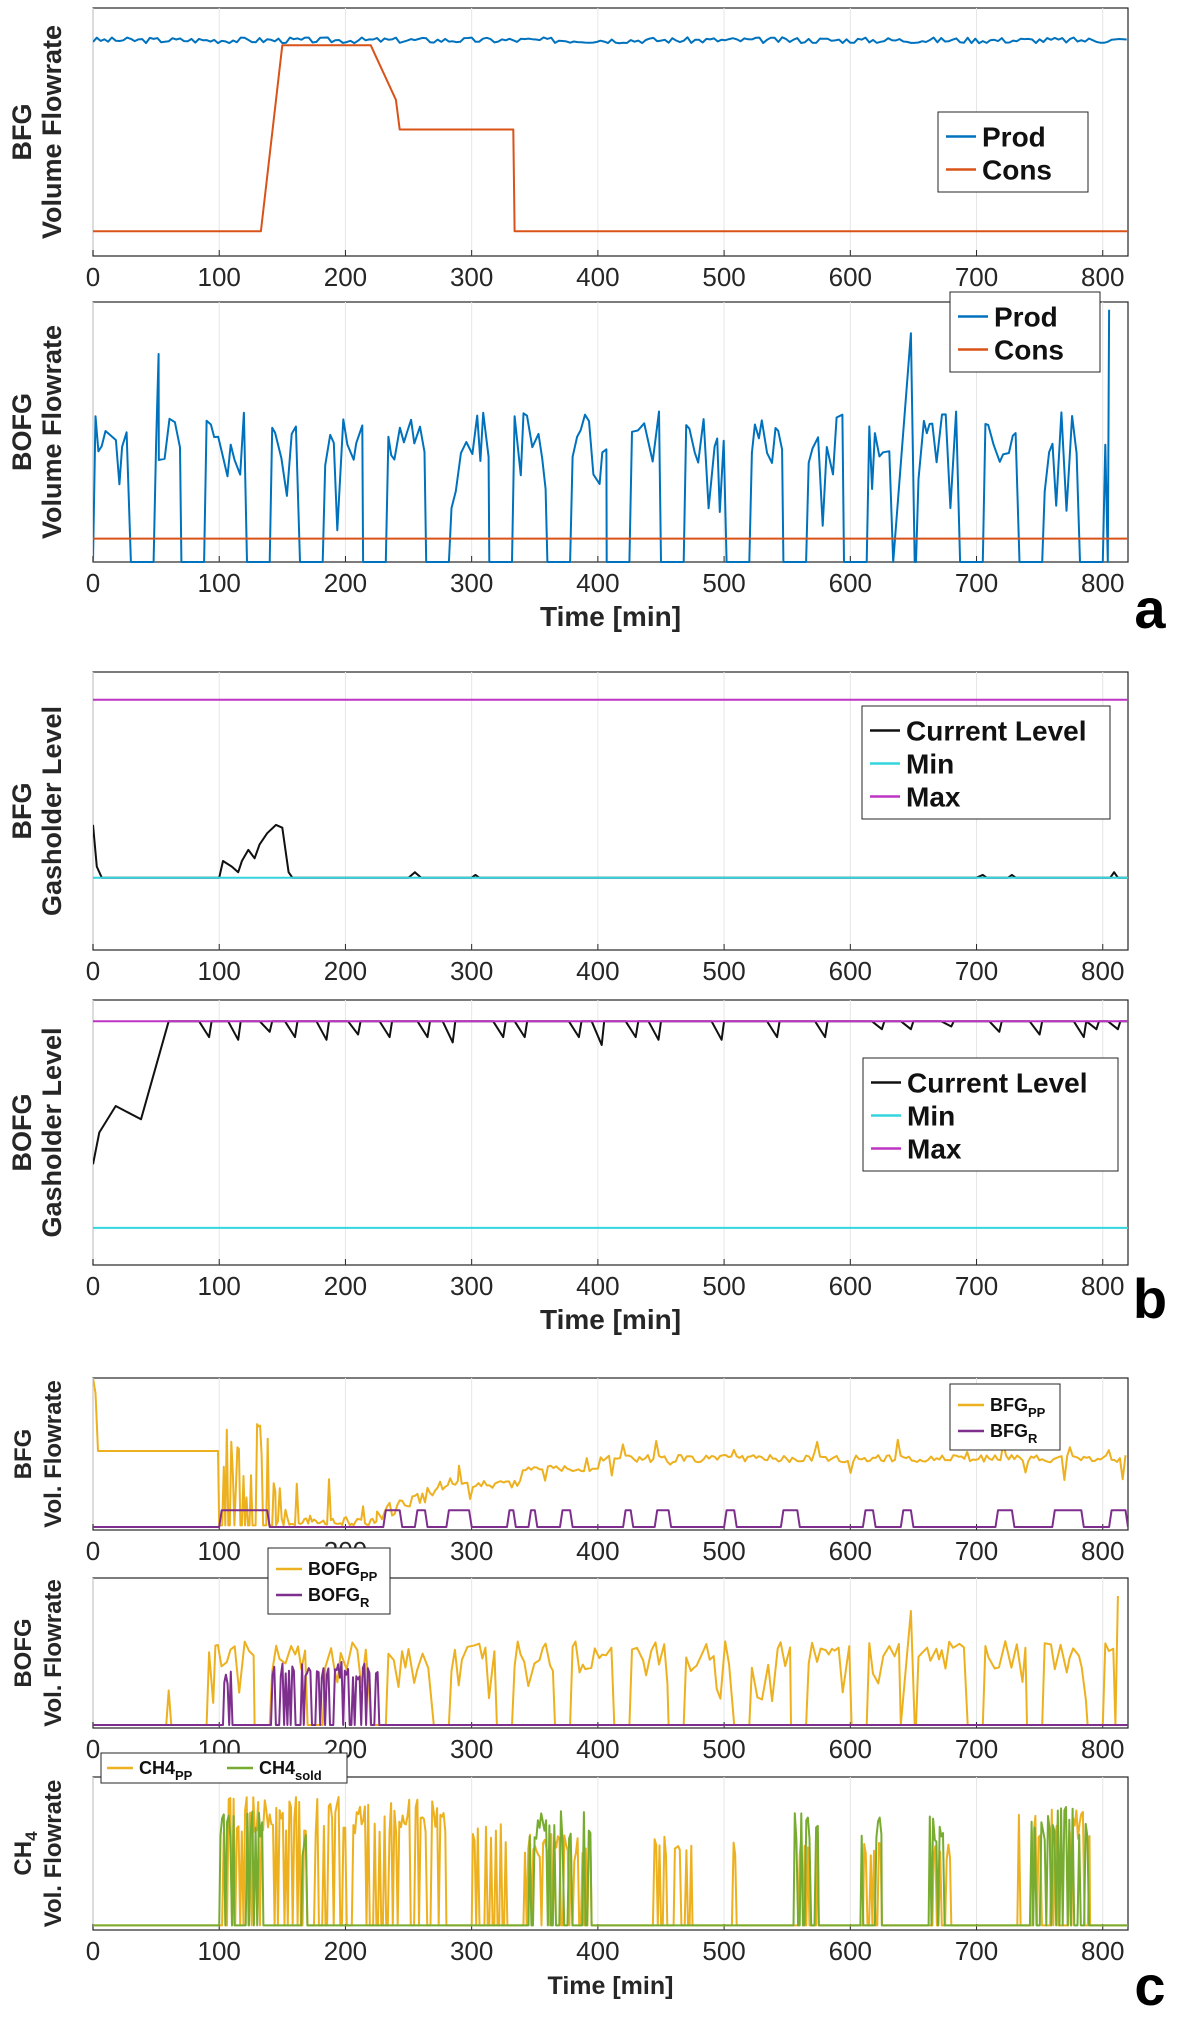 The image size is (1200, 2021). I want to click on legend-entry: BFGPP, so click(1018, 1407).